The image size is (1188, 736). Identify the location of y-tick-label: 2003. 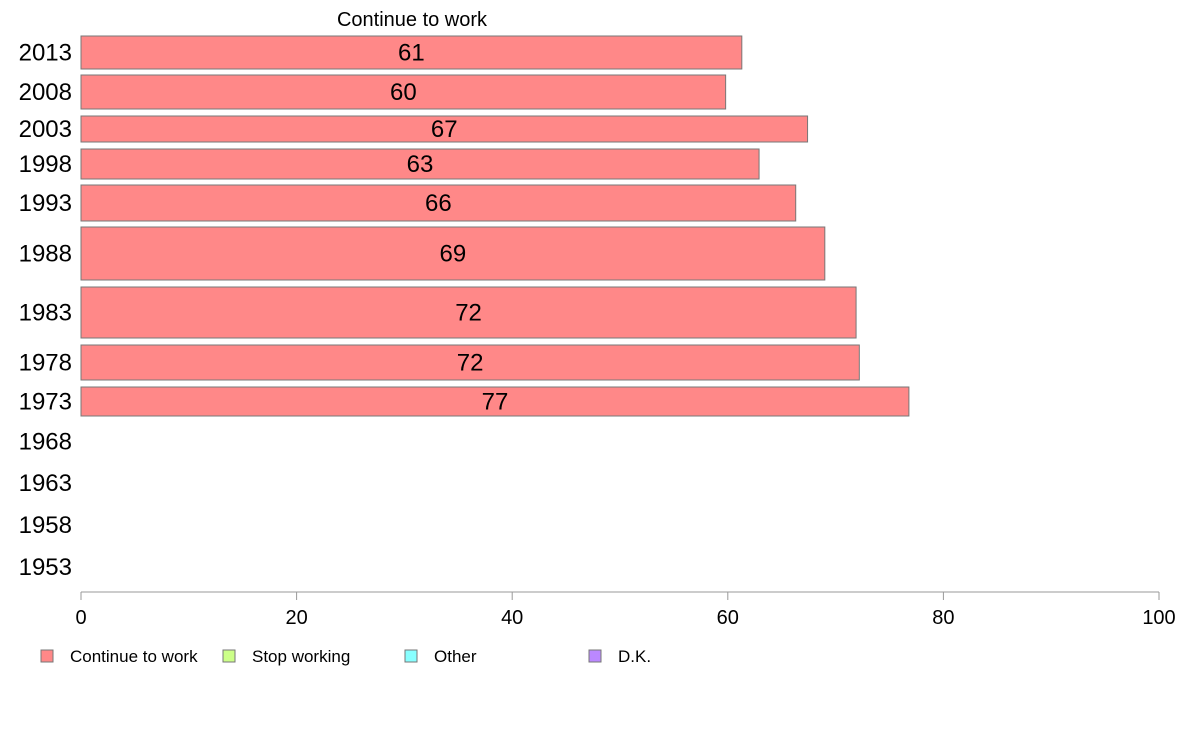
(45, 129).